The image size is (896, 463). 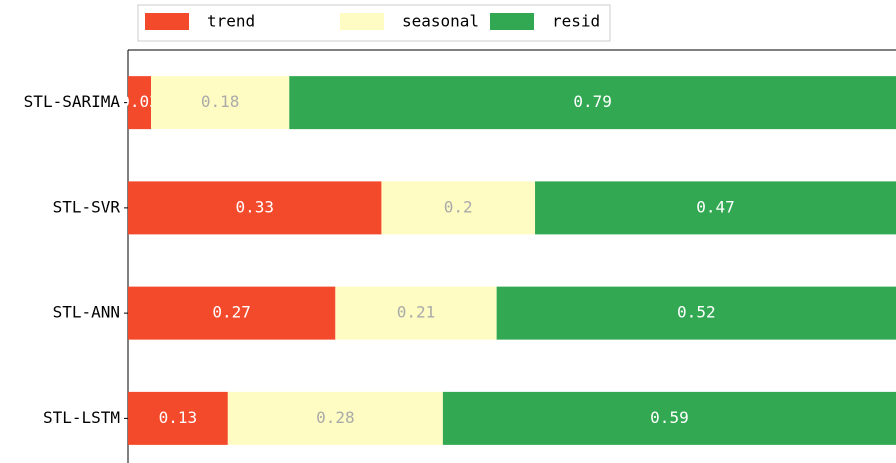 I want to click on value-label: 0.2, so click(x=458, y=206).